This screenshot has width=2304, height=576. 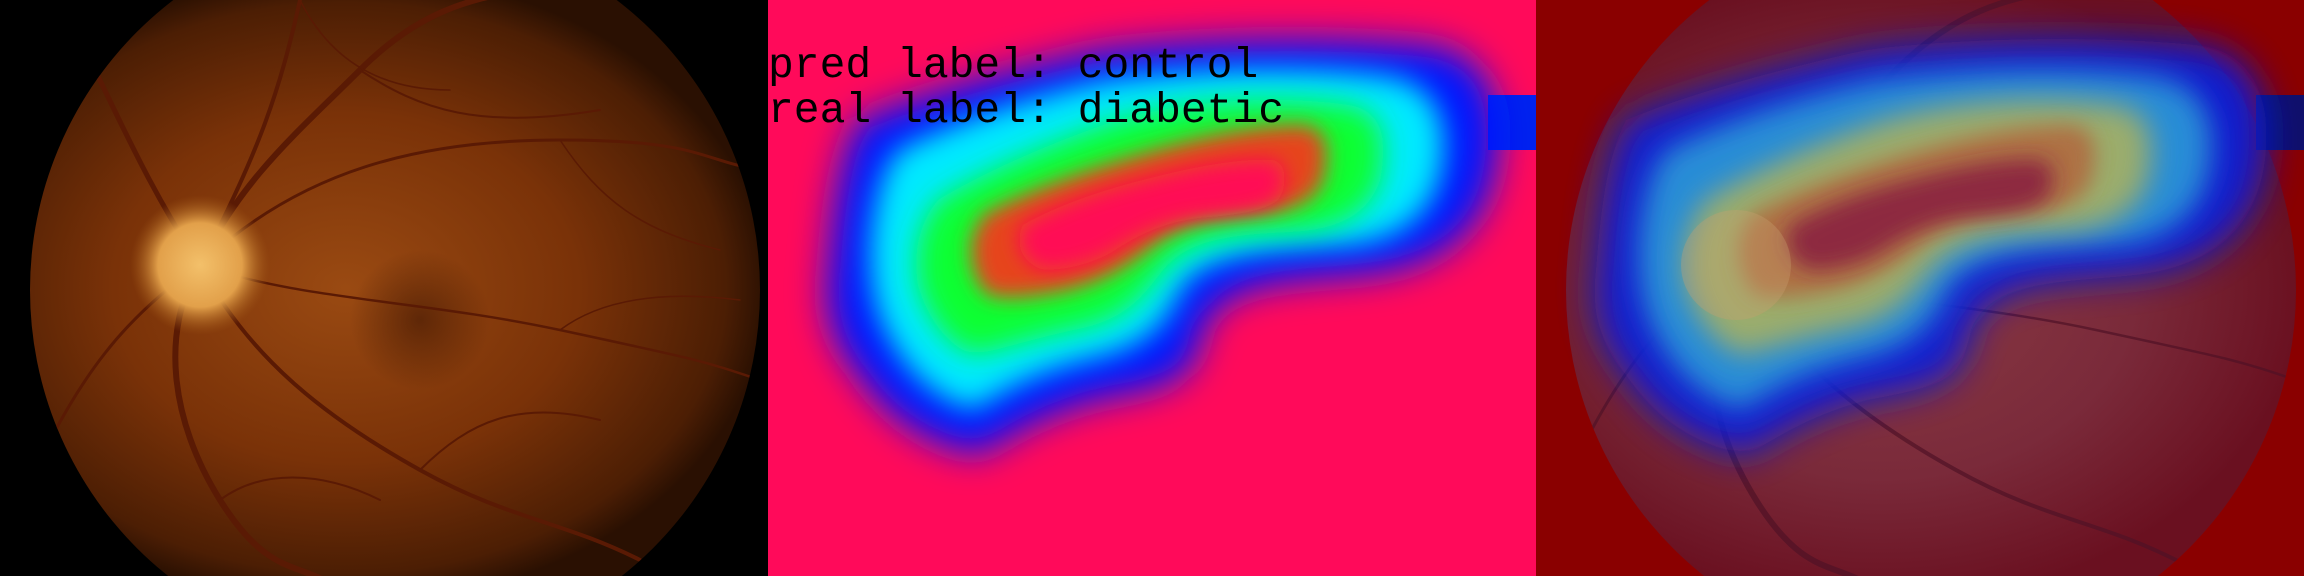 I want to click on optic-disc, so click(x=200, y=265).